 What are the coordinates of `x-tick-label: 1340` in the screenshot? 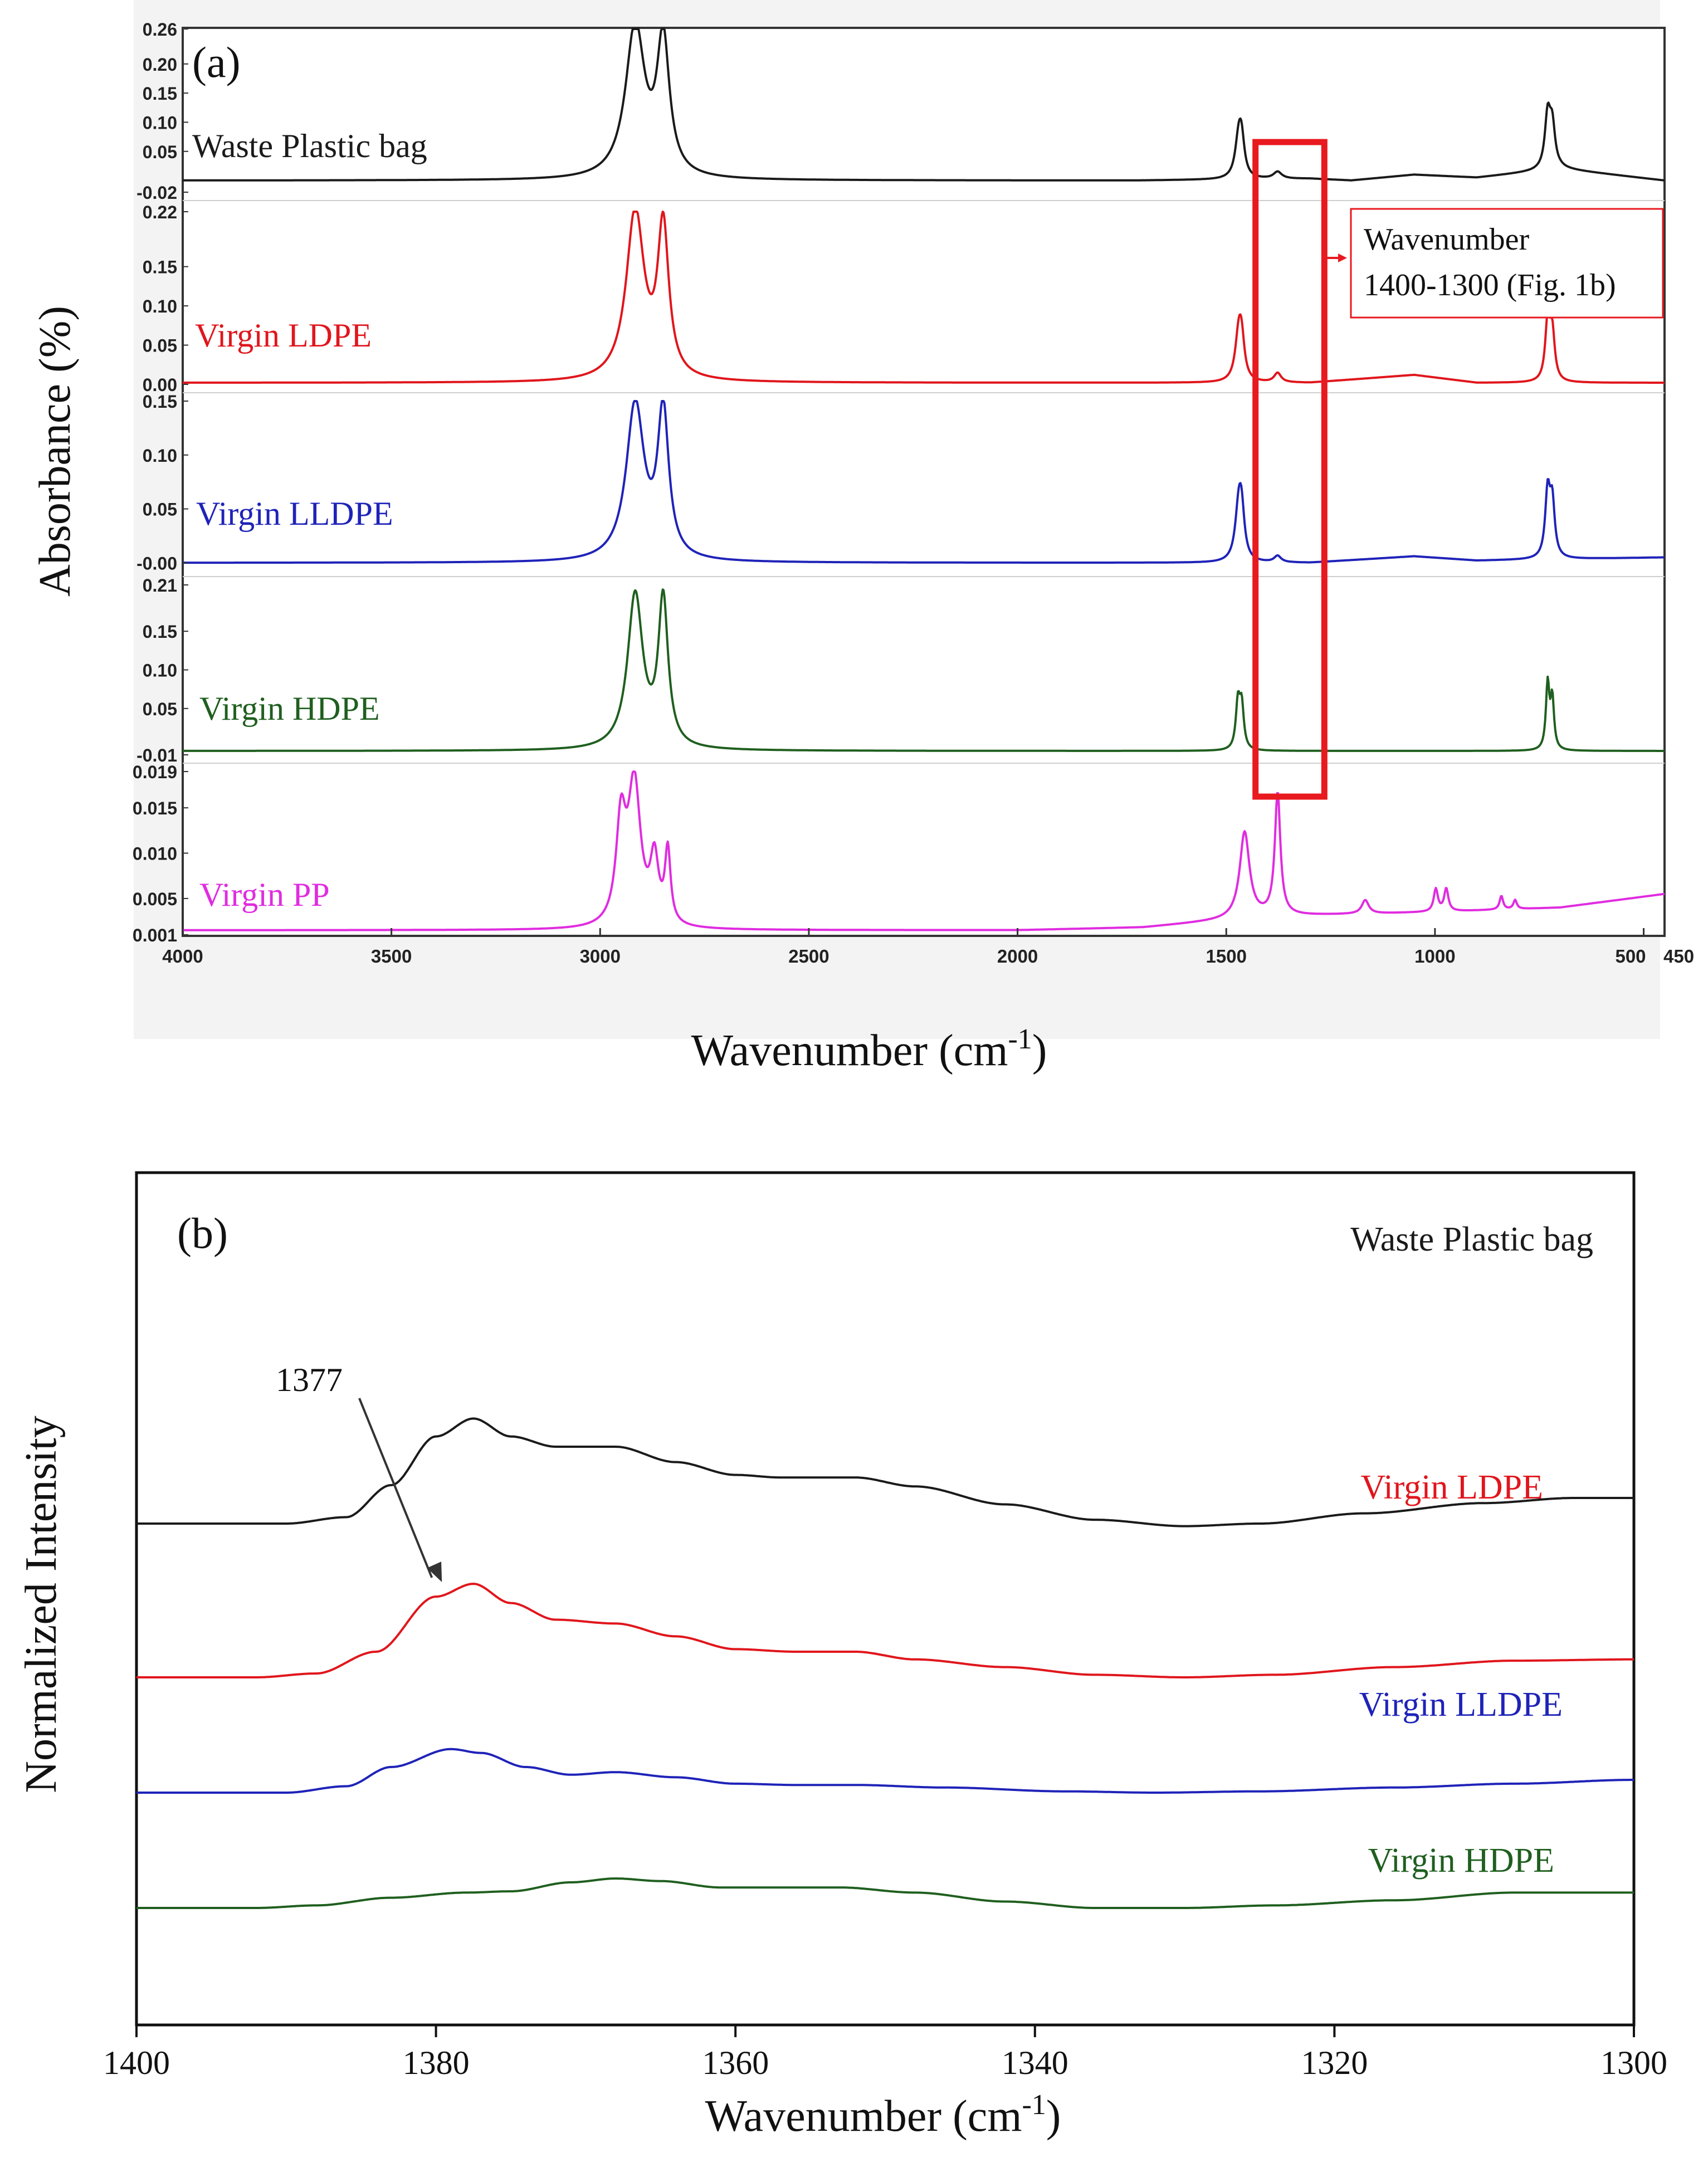 It's located at (1035, 2062).